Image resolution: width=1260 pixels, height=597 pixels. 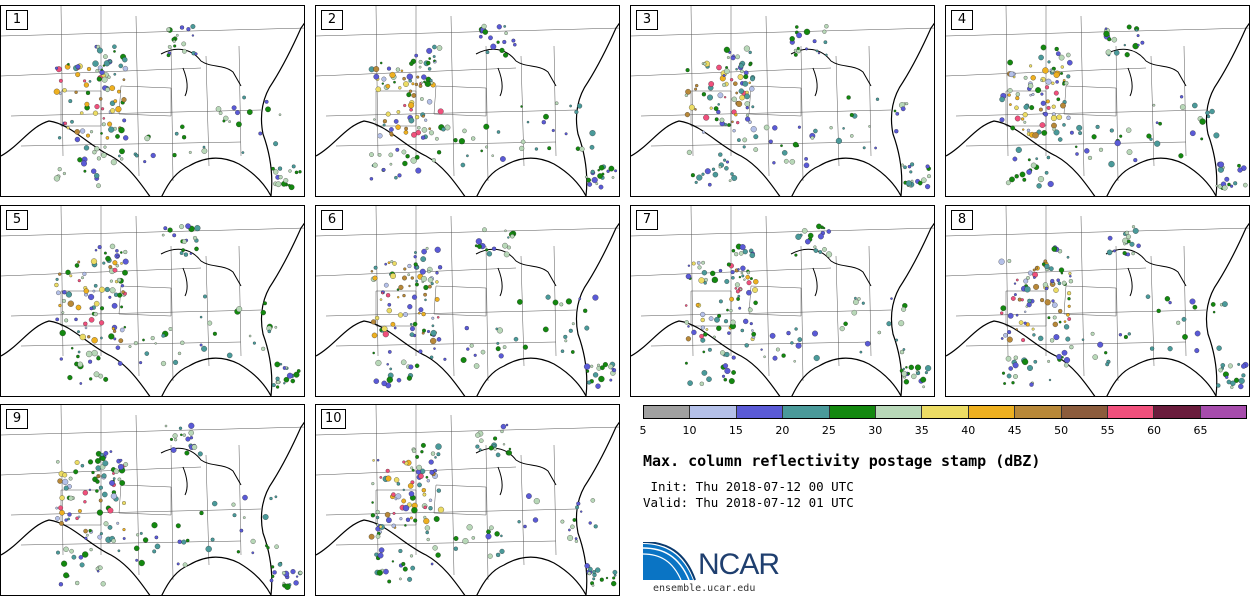 I want to click on ncar-logo-icon, so click(x=669, y=561).